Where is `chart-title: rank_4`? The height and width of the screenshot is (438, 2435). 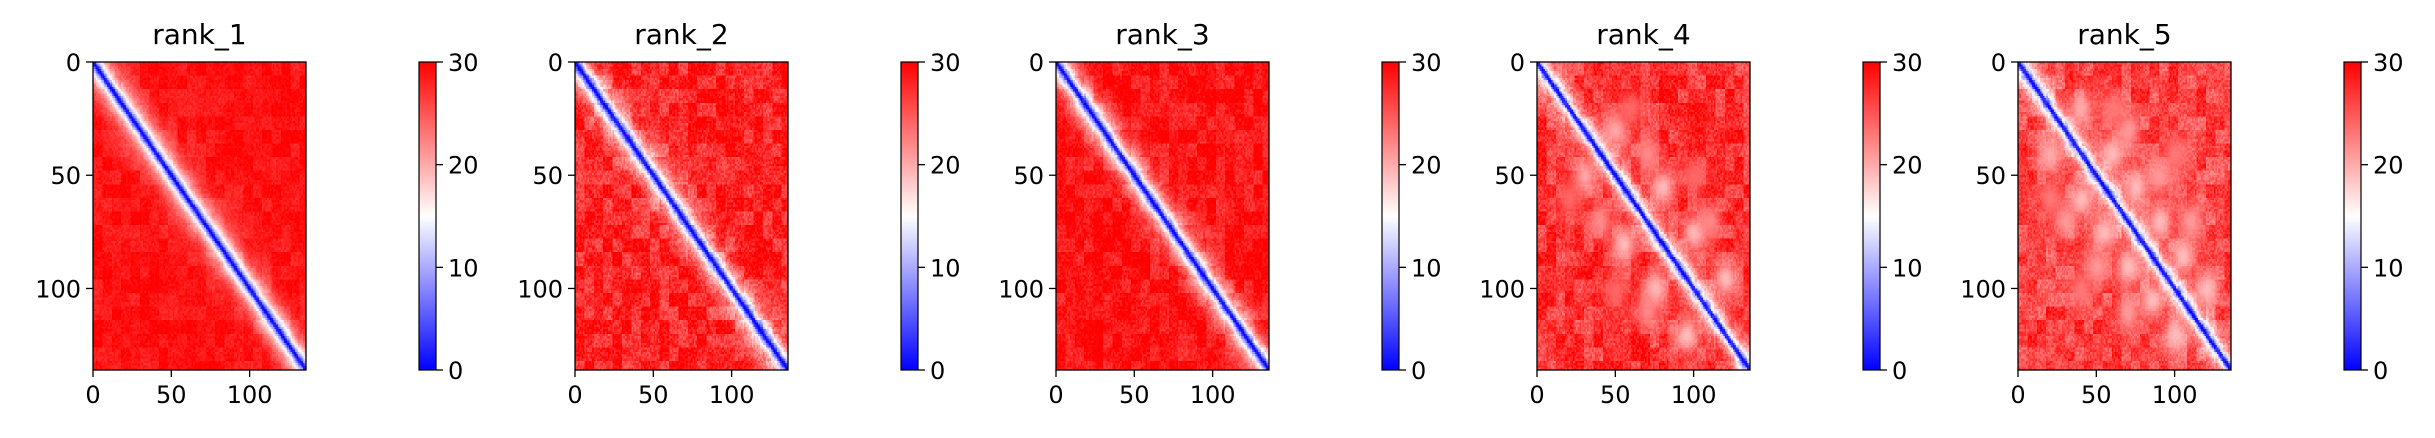 chart-title: rank_4 is located at coordinates (1643, 34).